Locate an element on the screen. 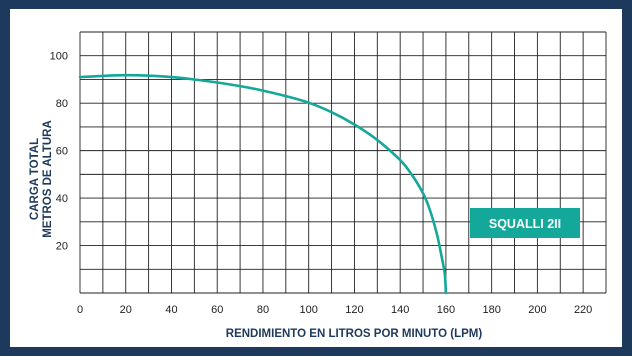 This screenshot has height=356, width=632. y-axis-title-line-2: METROS DE ALTURA is located at coordinates (48, 179).